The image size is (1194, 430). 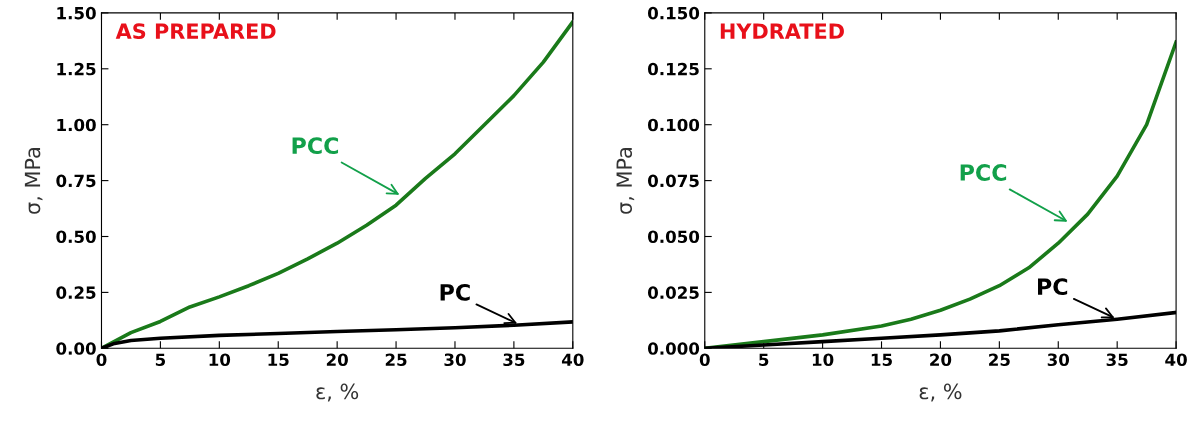 What do you see at coordinates (195, 31) in the screenshot?
I see `chart-title: AS PREPARED` at bounding box center [195, 31].